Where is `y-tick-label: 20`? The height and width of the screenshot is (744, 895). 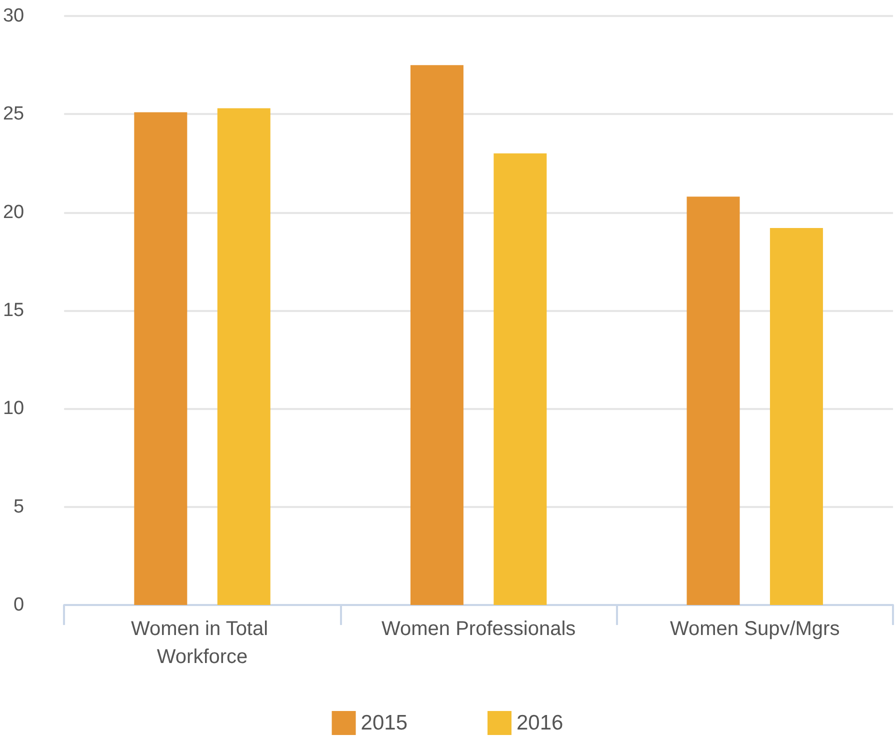 y-tick-label: 20 is located at coordinates (13, 212).